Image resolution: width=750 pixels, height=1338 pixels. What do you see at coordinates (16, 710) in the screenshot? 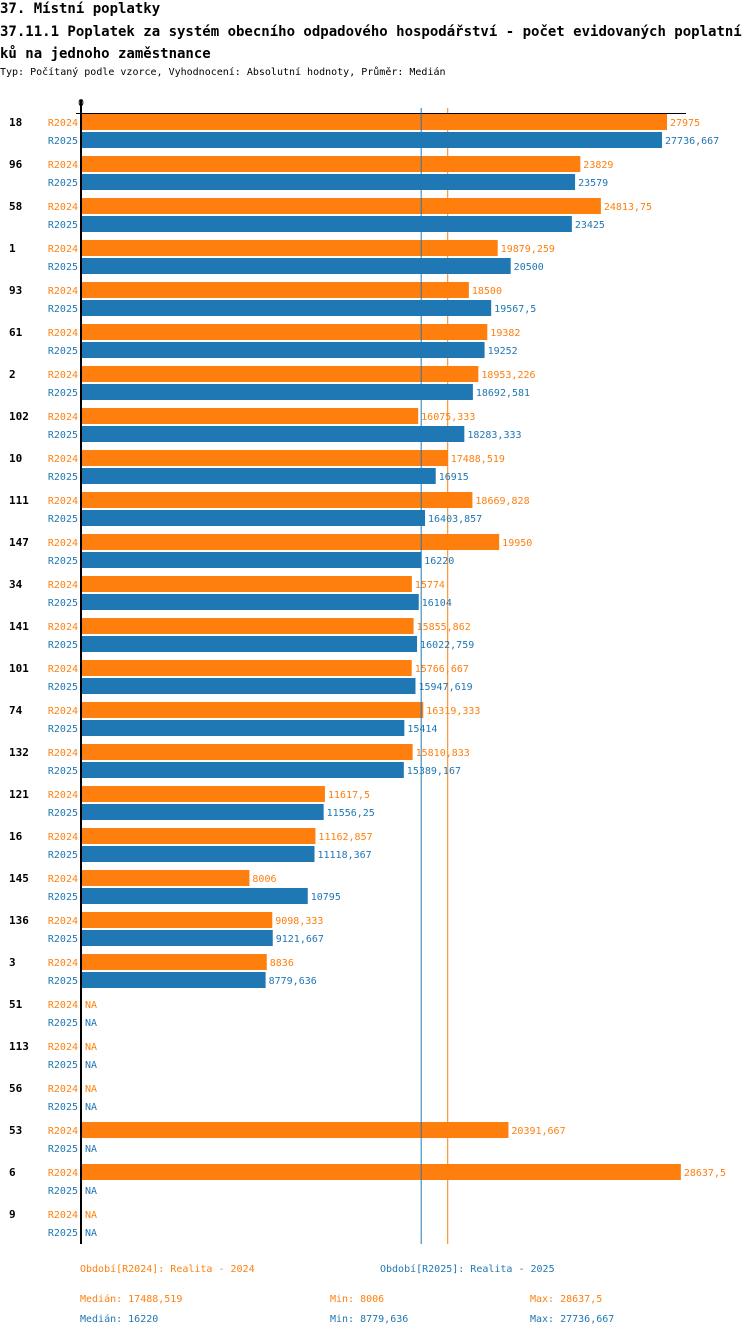
I see `category-label: 74` at bounding box center [16, 710].